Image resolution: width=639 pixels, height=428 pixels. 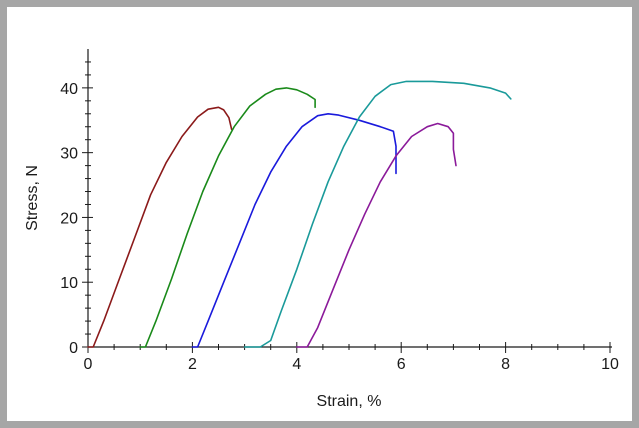 I want to click on y-tick-label: 20, so click(x=69, y=218).